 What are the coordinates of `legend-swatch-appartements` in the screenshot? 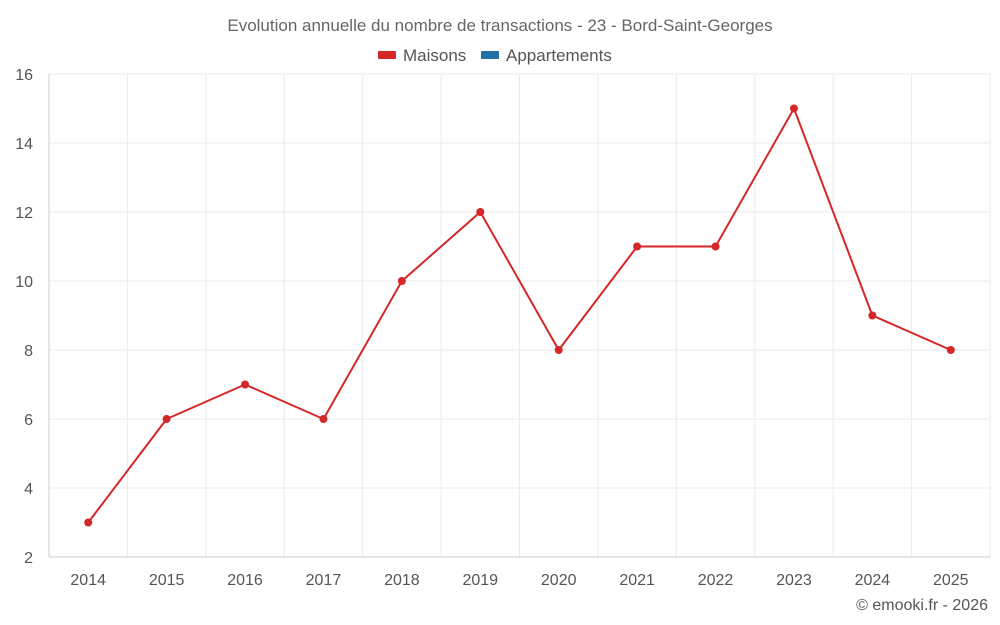 It's located at (490, 55).